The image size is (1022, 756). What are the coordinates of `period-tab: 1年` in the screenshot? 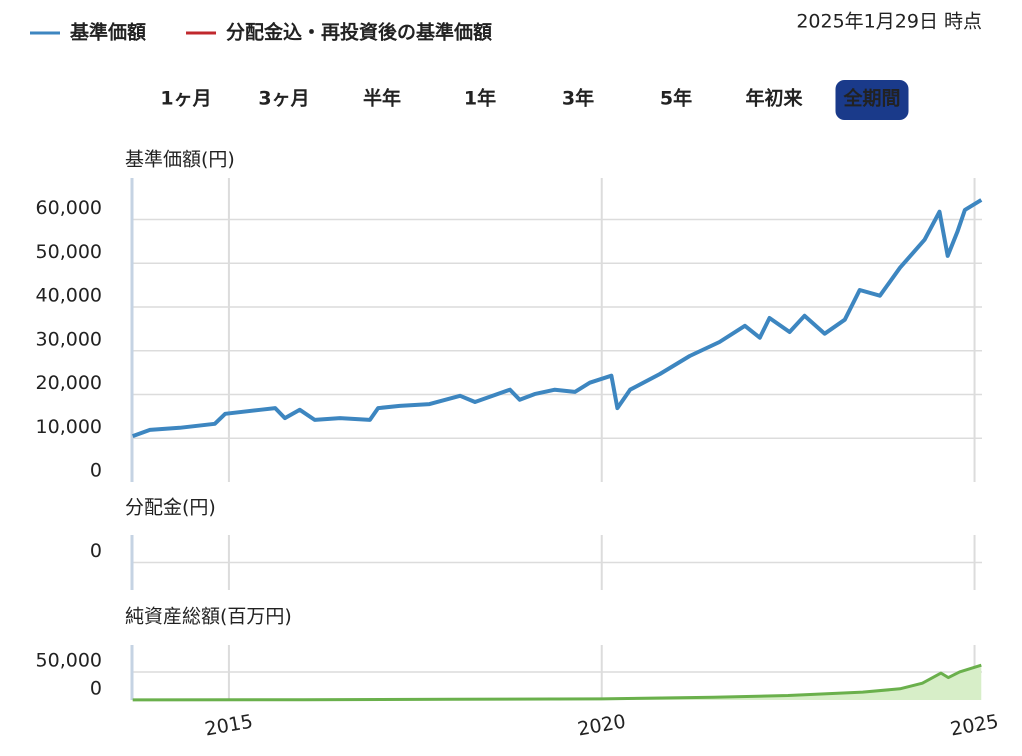 It's located at (480, 98).